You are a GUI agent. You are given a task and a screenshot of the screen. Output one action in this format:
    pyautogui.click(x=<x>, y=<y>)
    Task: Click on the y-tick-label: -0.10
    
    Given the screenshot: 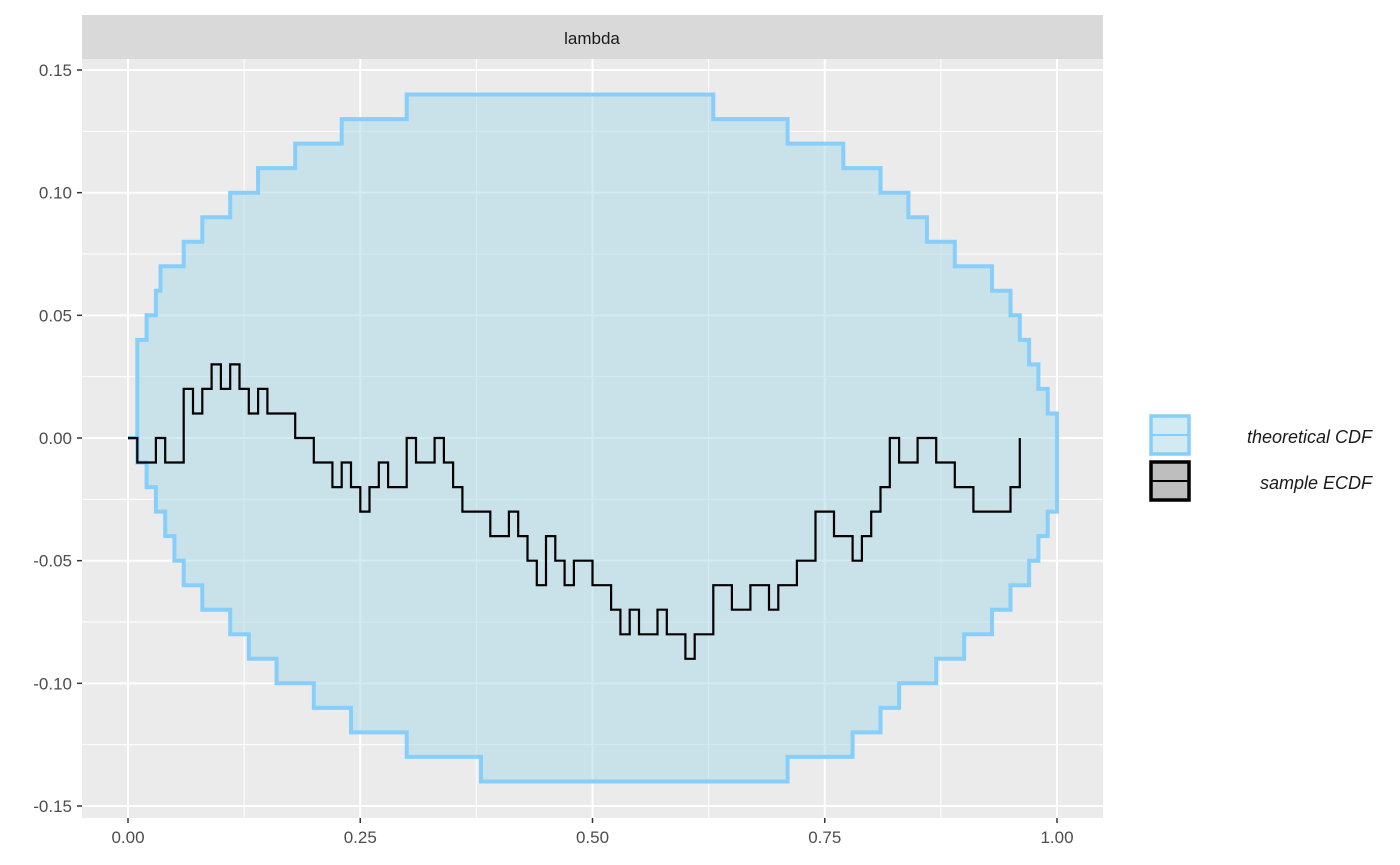 What is the action you would take?
    pyautogui.click(x=52, y=683)
    